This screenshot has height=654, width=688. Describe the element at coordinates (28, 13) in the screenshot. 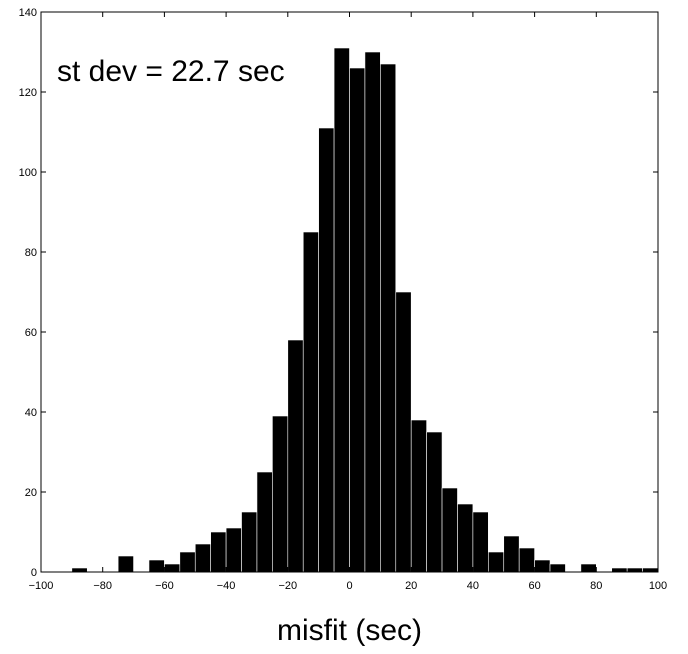

I see `y-tick-label: 140` at that location.